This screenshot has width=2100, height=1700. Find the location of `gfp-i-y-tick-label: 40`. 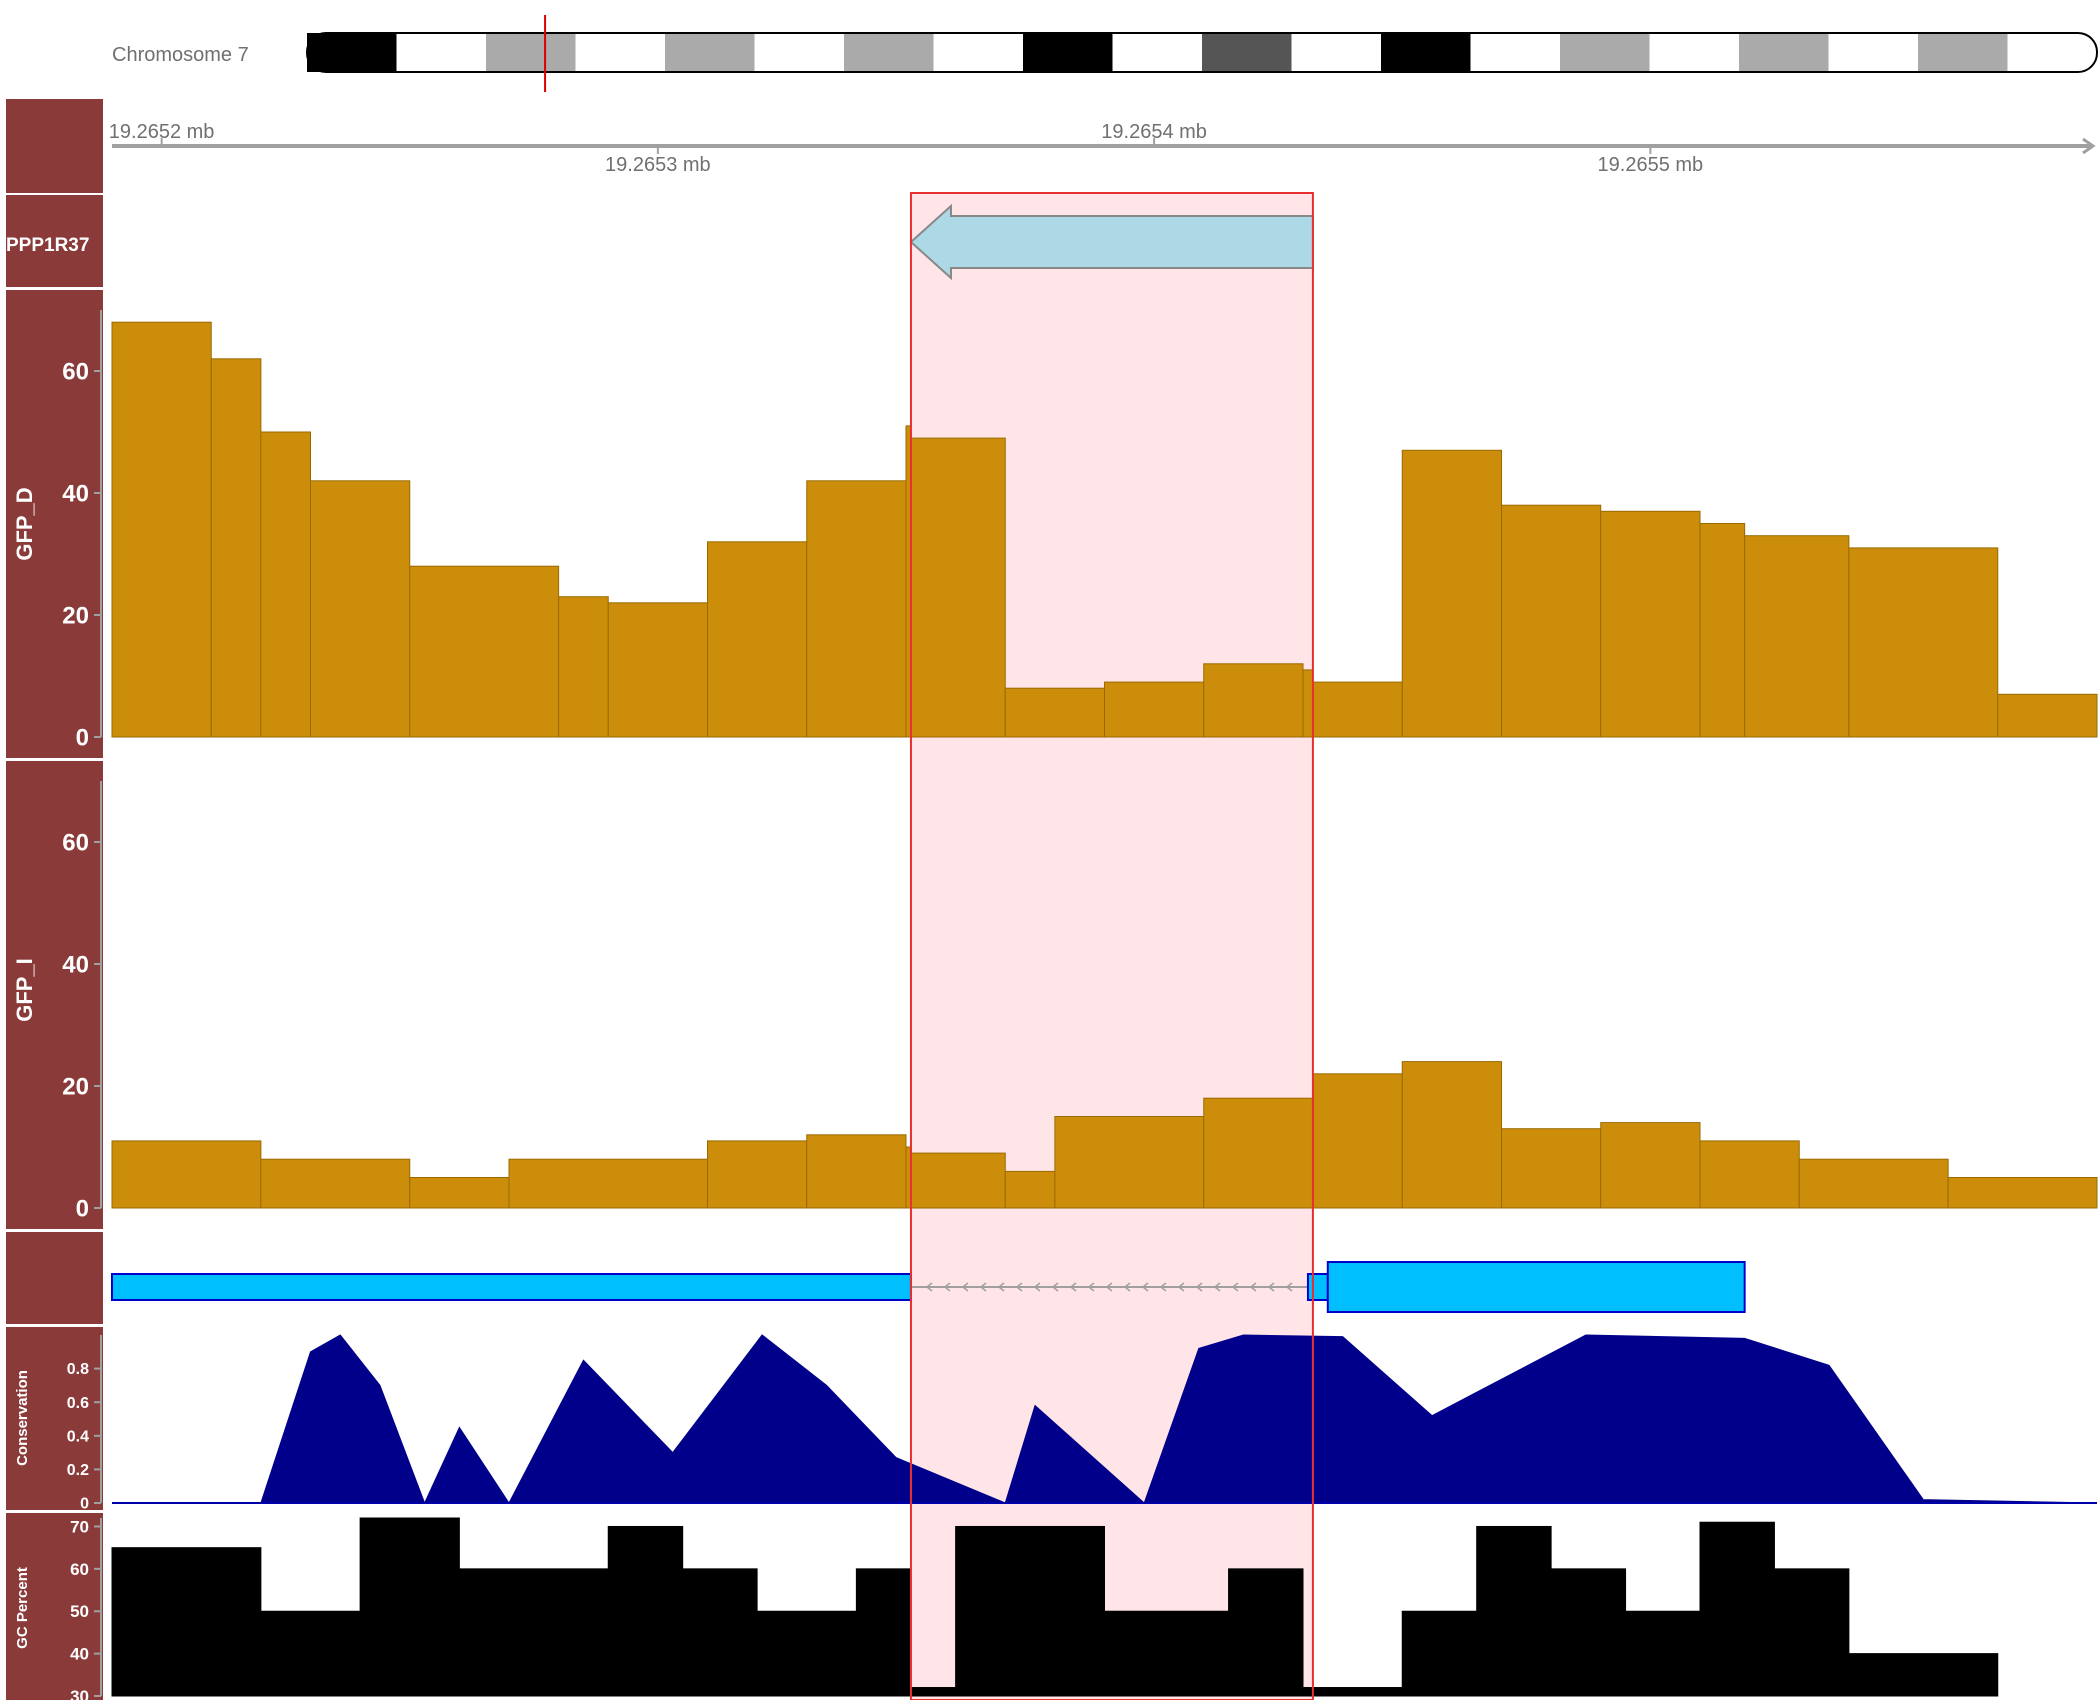

gfp-i-y-tick-label: 40 is located at coordinates (75, 964).